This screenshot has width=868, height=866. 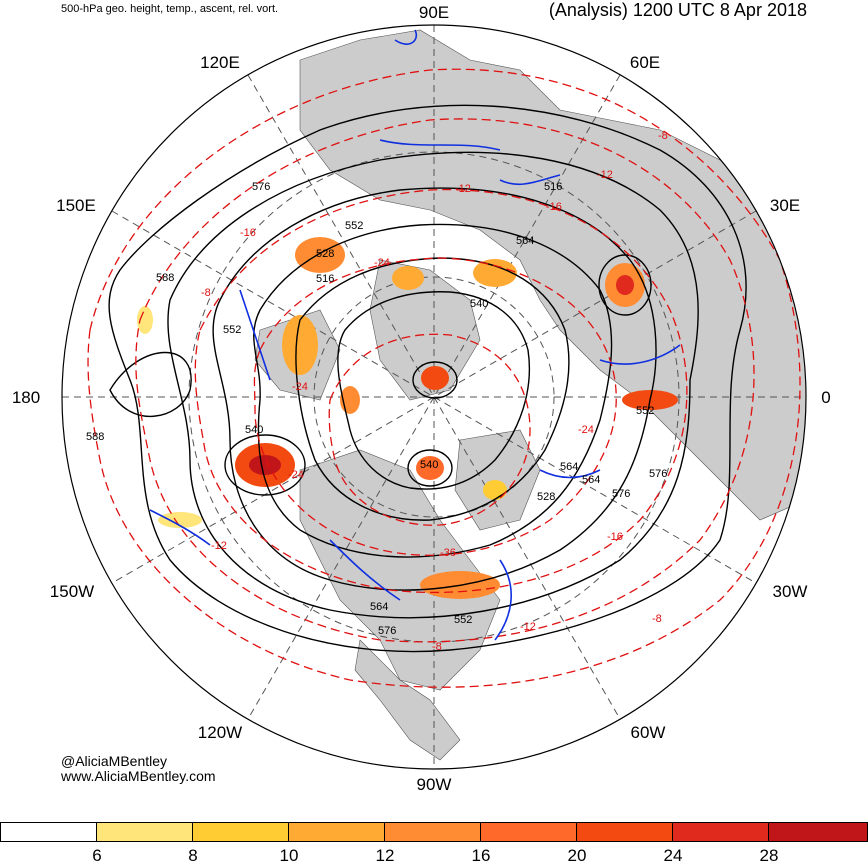 I want to click on lon-label: 30W, so click(x=790, y=591).